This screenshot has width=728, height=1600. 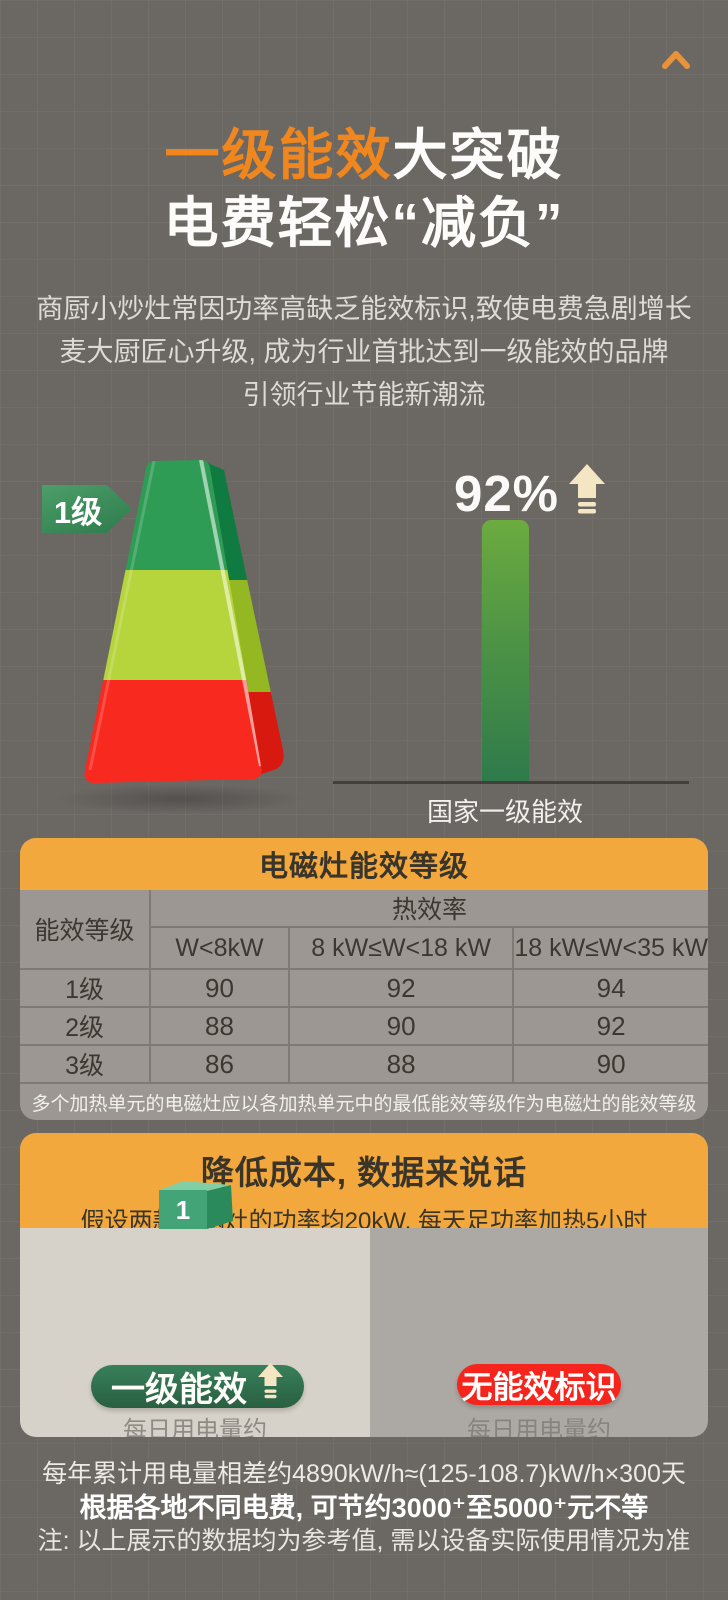 What do you see at coordinates (364, 1474) in the screenshot?
I see `annual-difference-note: 每年累计用电量相差约4890kW/h≈(125-108.7)kW/h×300天` at bounding box center [364, 1474].